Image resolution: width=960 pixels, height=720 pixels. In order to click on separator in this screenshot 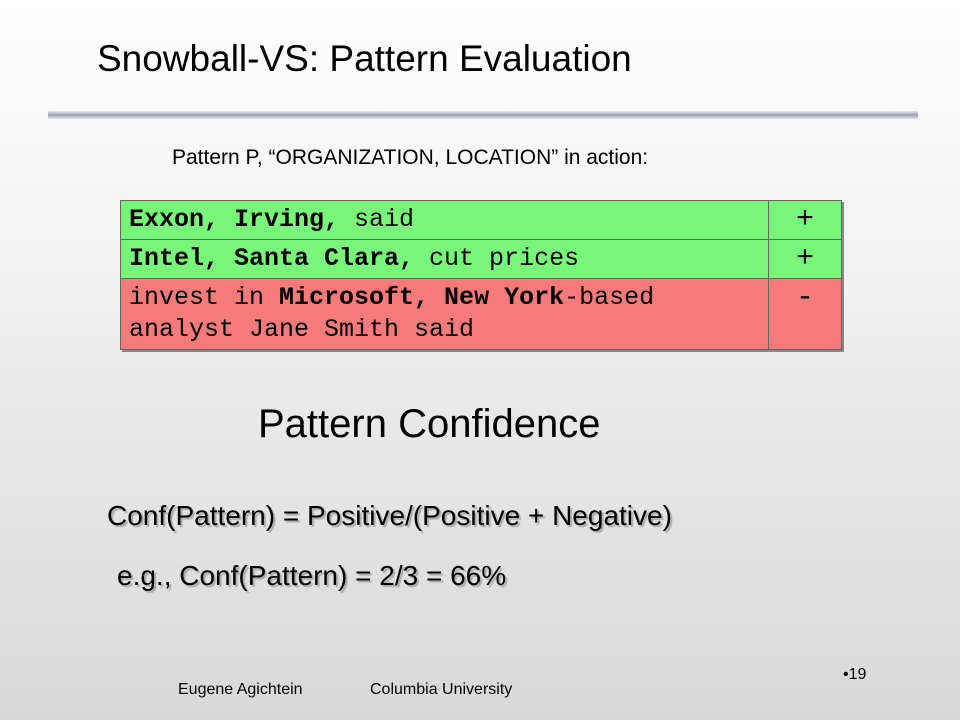, I will do `click(483, 115)`.